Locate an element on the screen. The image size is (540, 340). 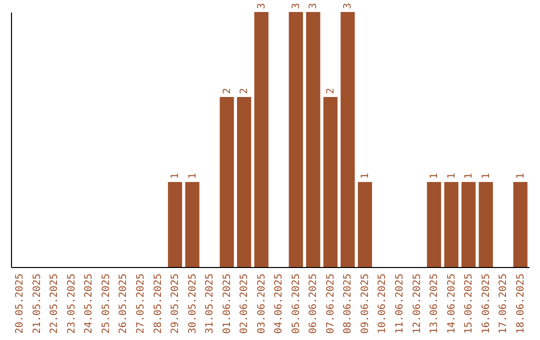
x-tick-label: 01.06.2025 is located at coordinates (227, 304).